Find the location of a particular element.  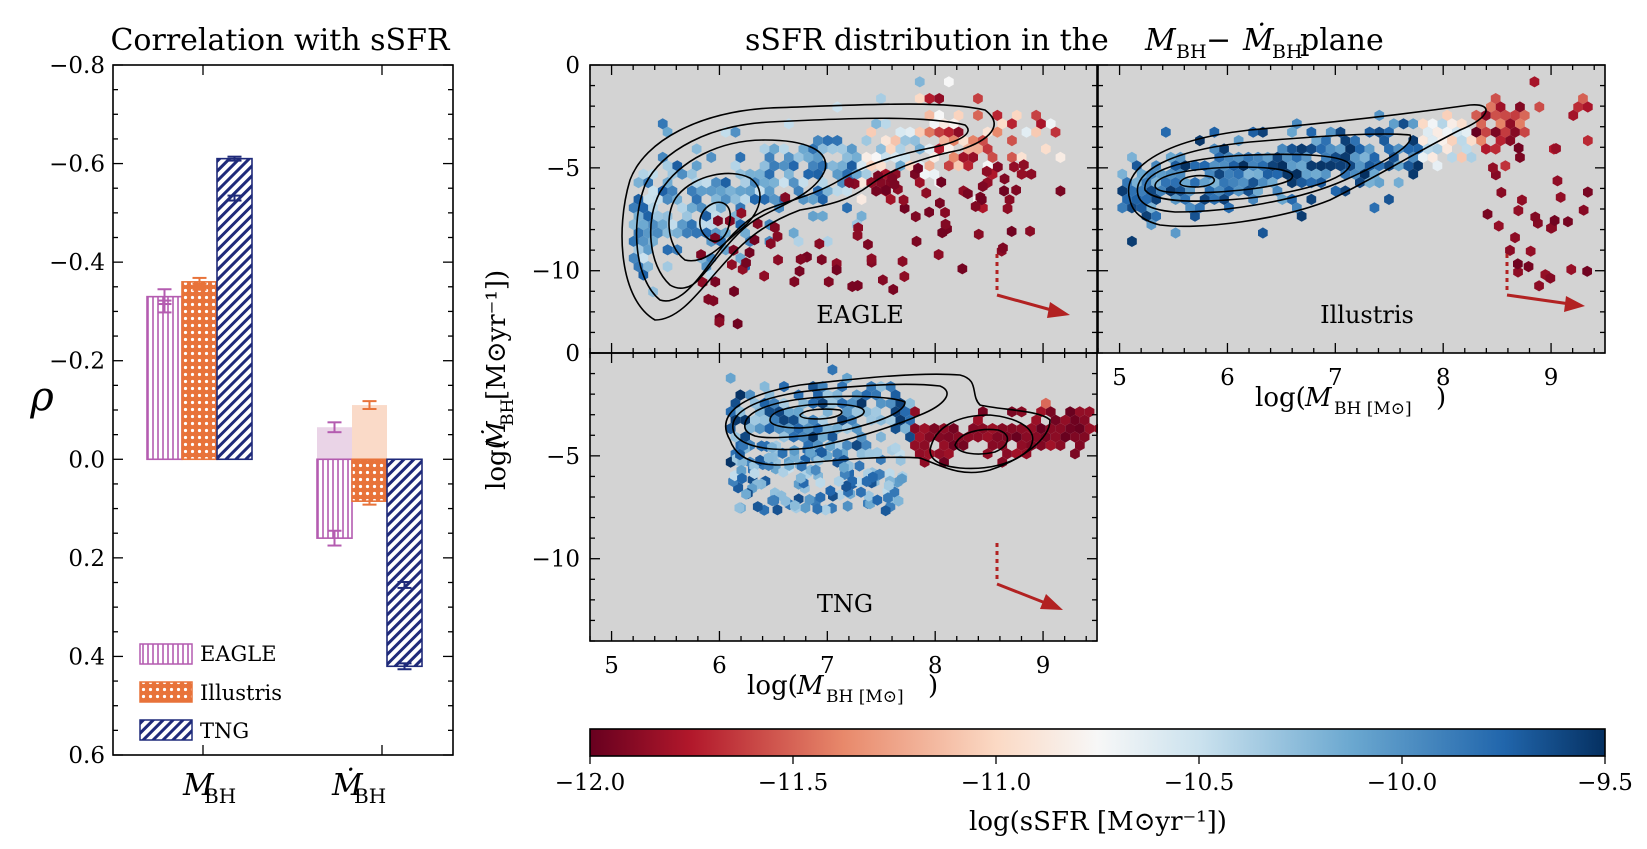

title-sub: BH is located at coordinates (1191, 52).